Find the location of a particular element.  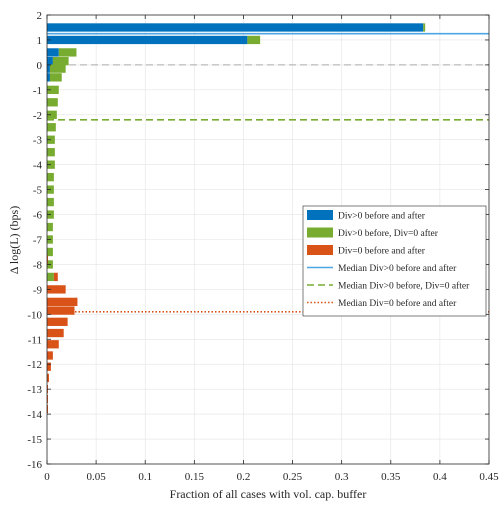

y-axis-label: Δ log(L) (bps) is located at coordinates (14, 240).